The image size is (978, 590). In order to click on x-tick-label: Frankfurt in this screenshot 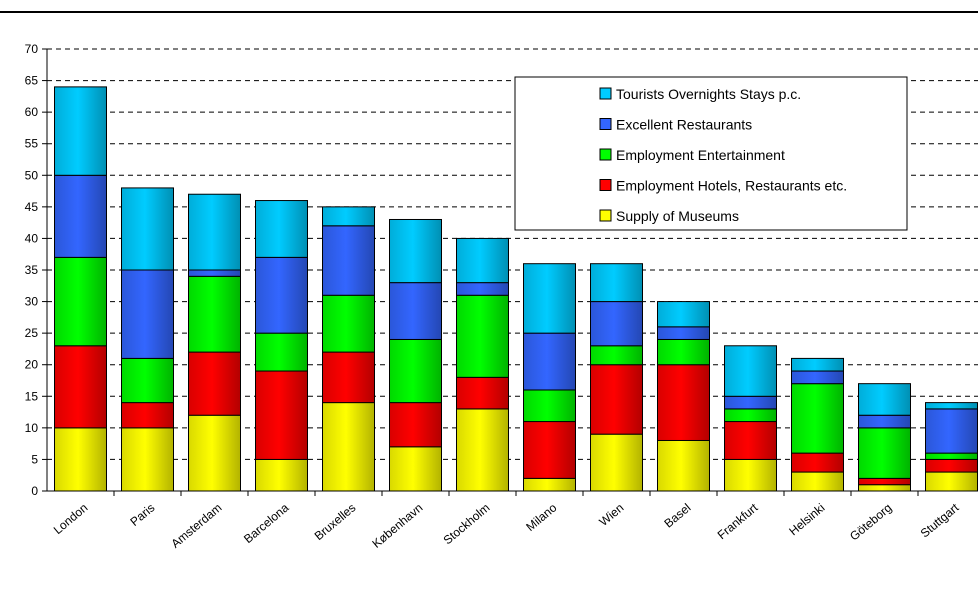, I will do `click(738, 521)`.